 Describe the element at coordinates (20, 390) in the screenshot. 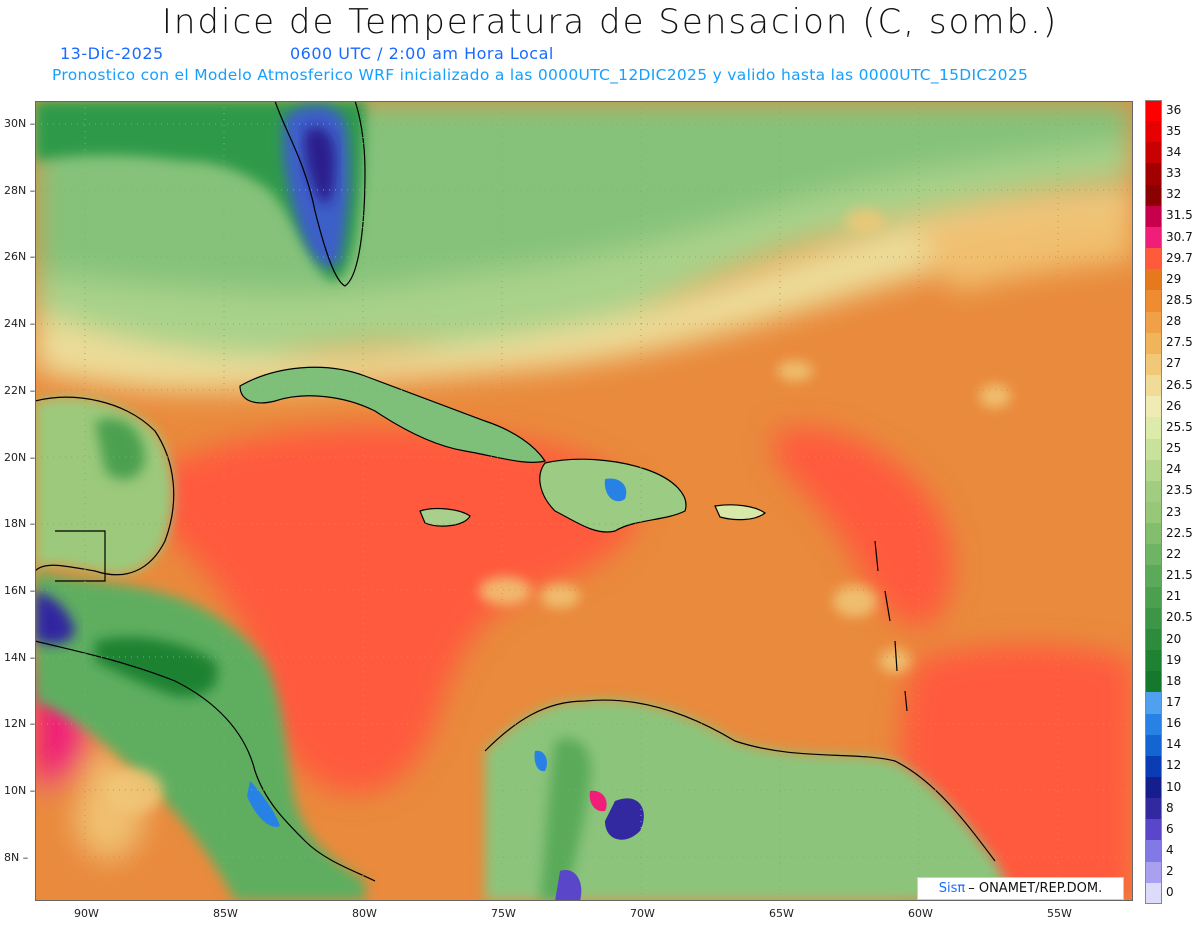

I see `lat-tick-label: 22N –` at that location.